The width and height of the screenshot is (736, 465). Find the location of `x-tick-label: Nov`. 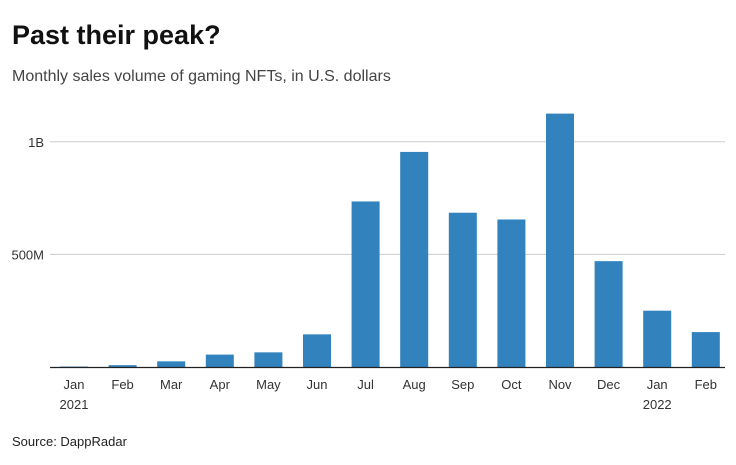

x-tick-label: Nov is located at coordinates (560, 384).